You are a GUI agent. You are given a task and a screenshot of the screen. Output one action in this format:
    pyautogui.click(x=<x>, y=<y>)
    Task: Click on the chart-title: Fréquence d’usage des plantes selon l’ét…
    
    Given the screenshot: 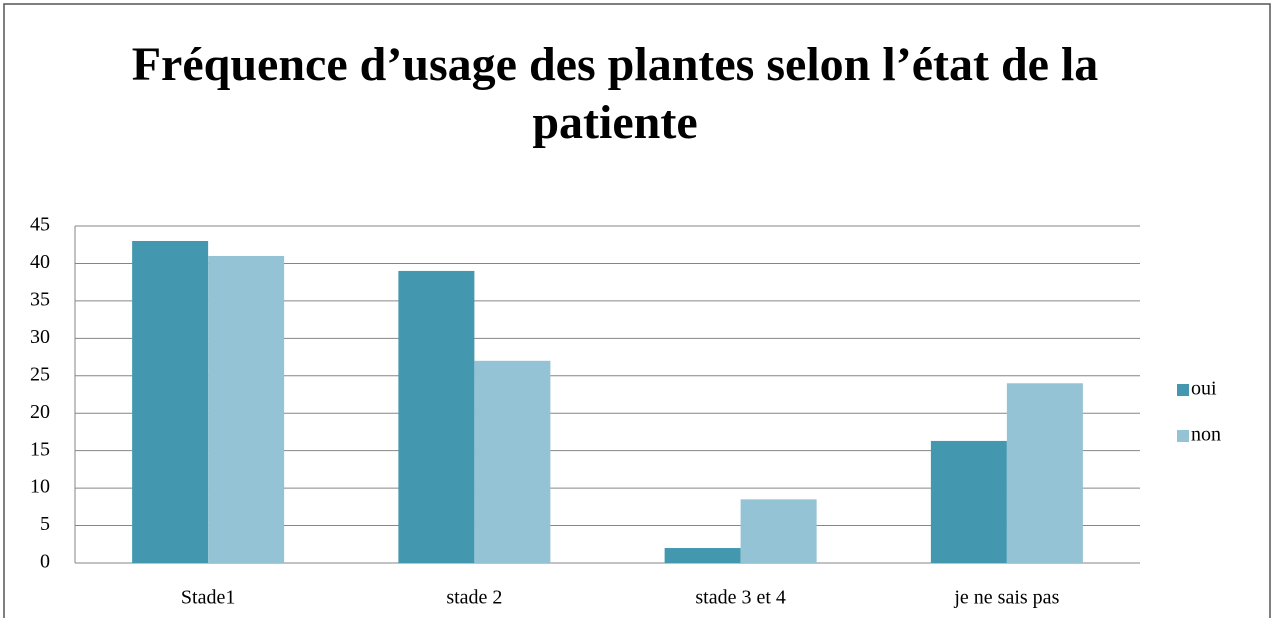 What is the action you would take?
    pyautogui.click(x=615, y=93)
    